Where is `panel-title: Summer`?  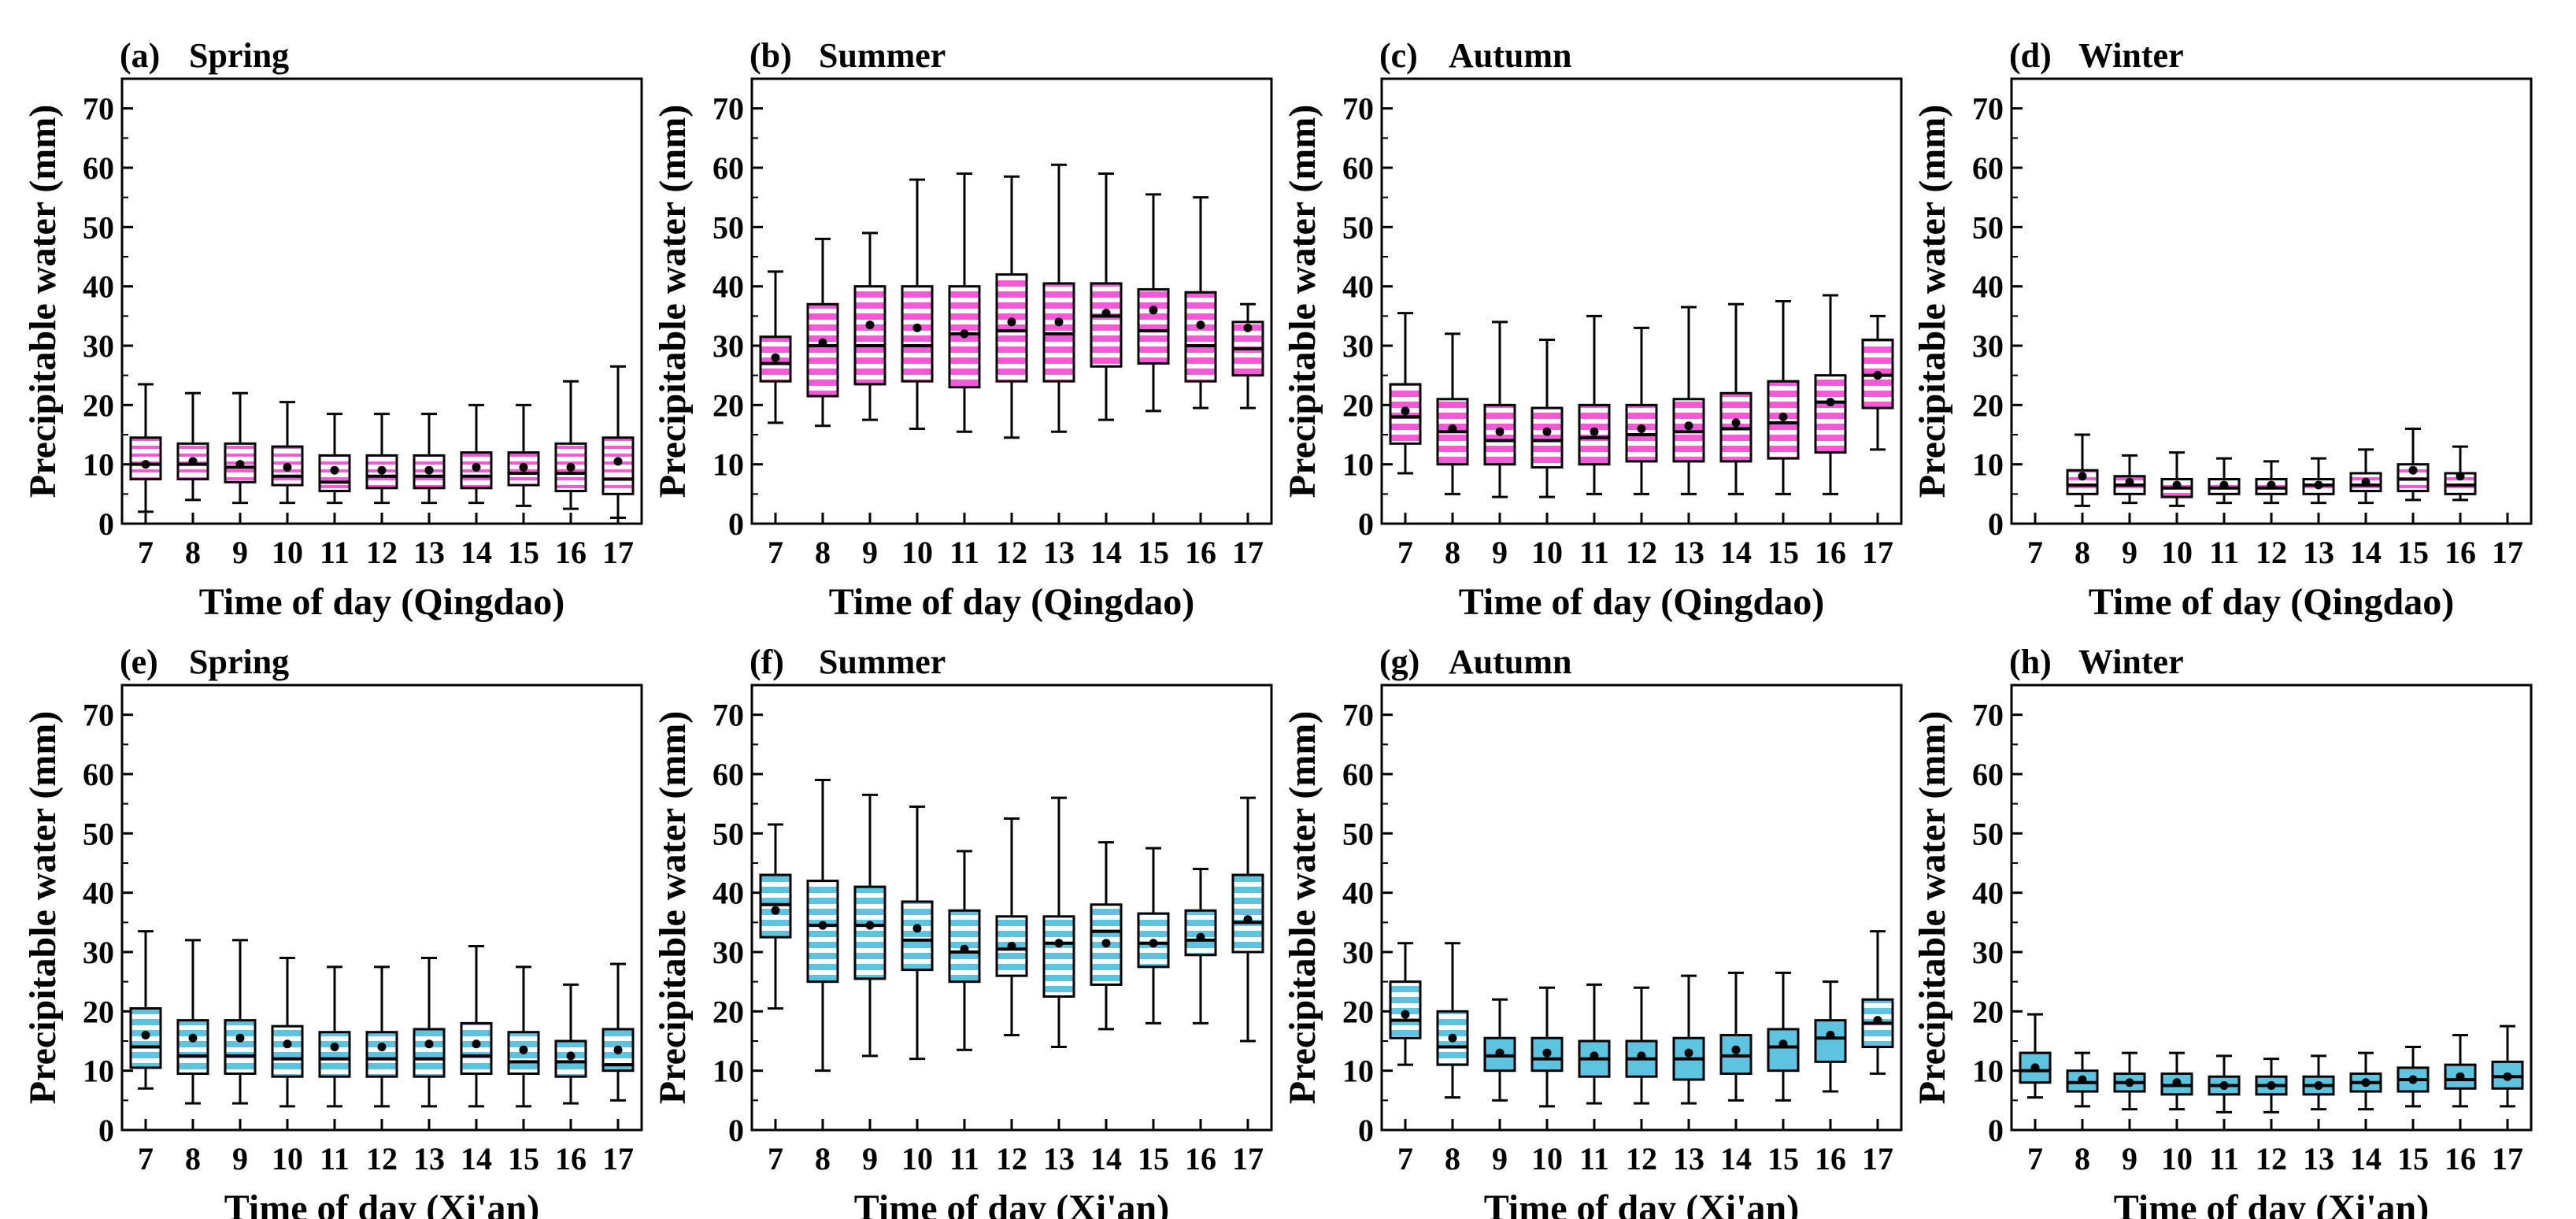 panel-title: Summer is located at coordinates (882, 55).